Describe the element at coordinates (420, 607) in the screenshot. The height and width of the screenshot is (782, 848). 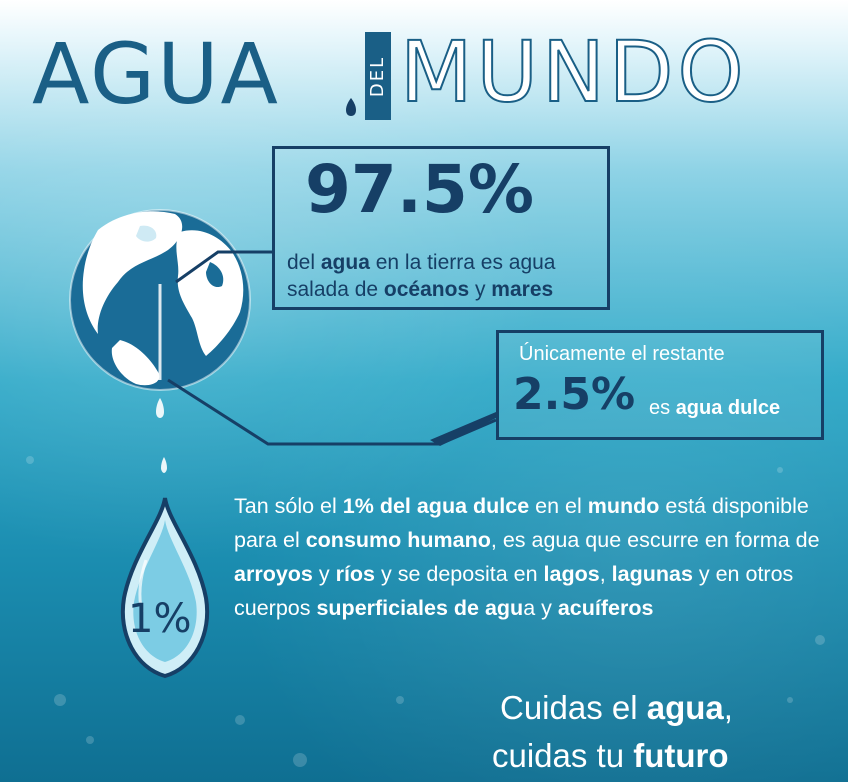
I see `text-bold-fragment: superficiales de agu` at that location.